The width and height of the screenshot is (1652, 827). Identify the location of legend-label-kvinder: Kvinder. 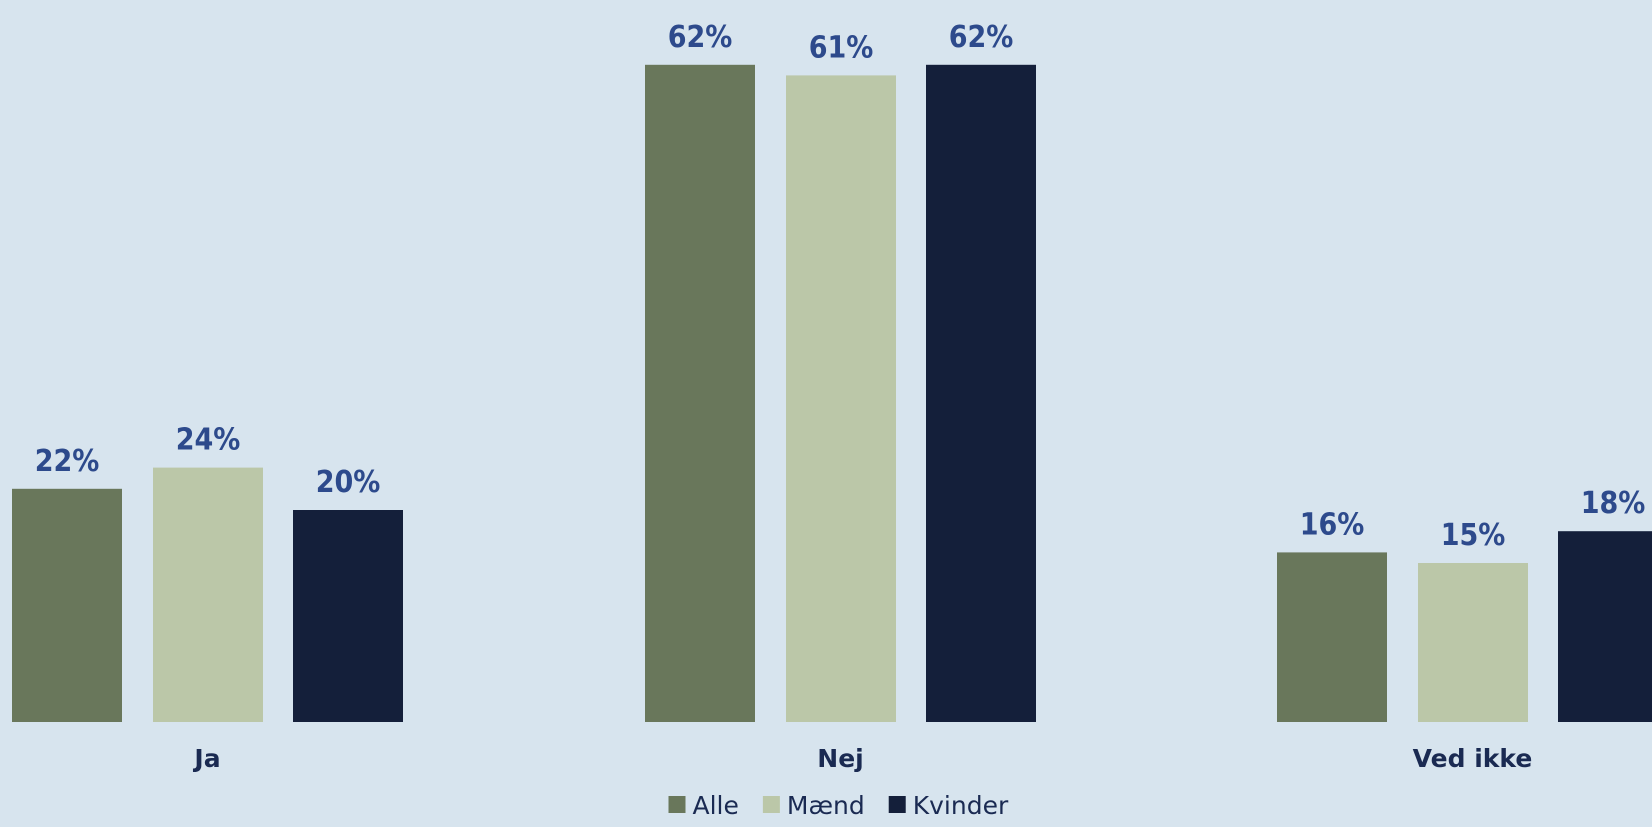
(961, 805).